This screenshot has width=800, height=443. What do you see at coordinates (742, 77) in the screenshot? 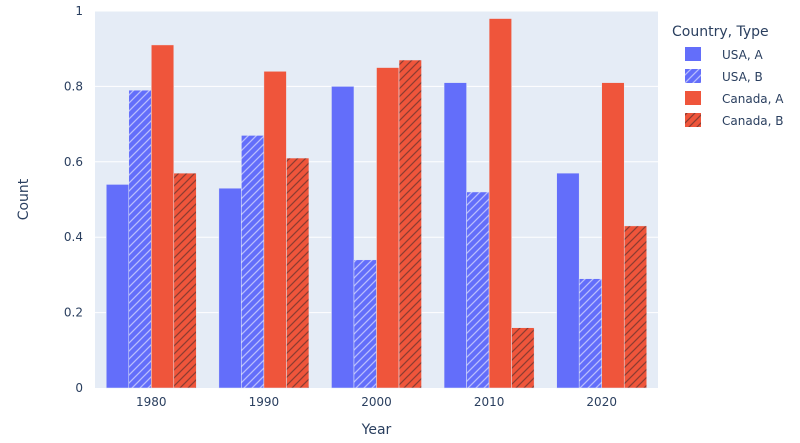
I see `legend-label: USA, B` at bounding box center [742, 77].